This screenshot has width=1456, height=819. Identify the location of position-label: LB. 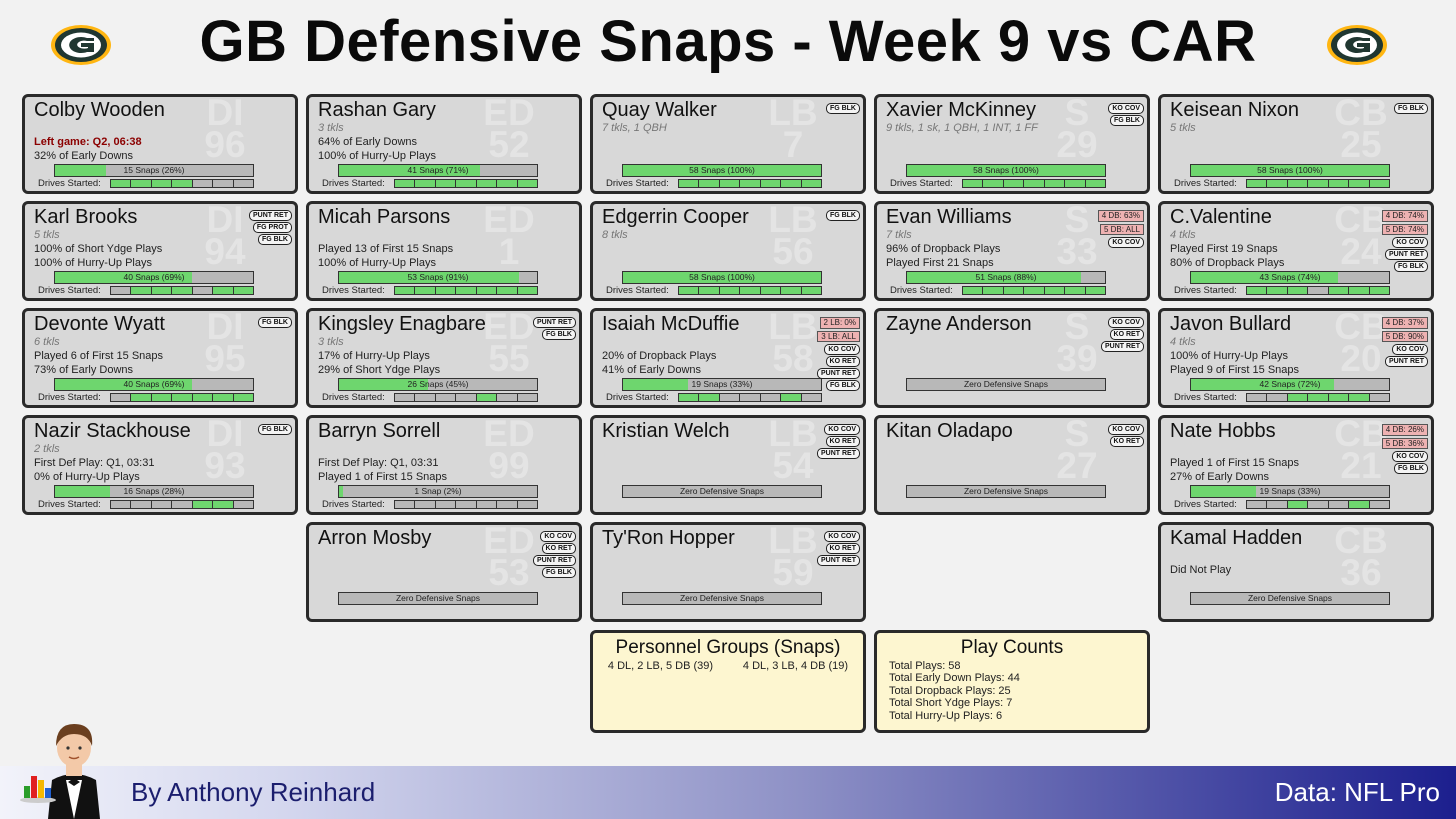
(793, 327).